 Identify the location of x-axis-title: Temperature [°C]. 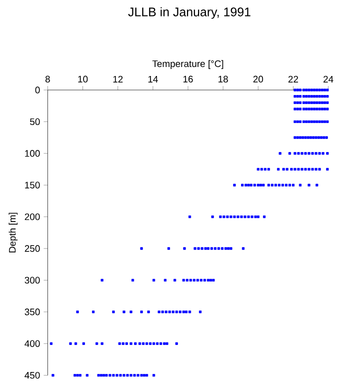
(188, 64).